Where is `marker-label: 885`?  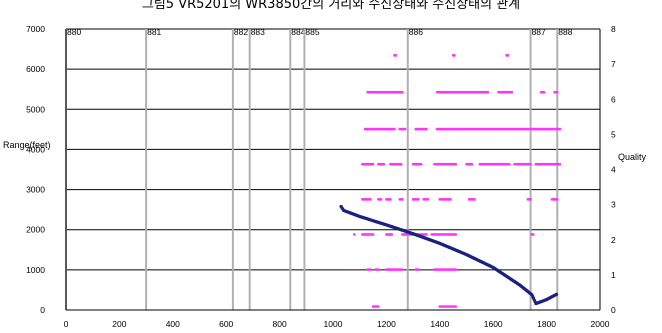
marker-label: 885 is located at coordinates (312, 32).